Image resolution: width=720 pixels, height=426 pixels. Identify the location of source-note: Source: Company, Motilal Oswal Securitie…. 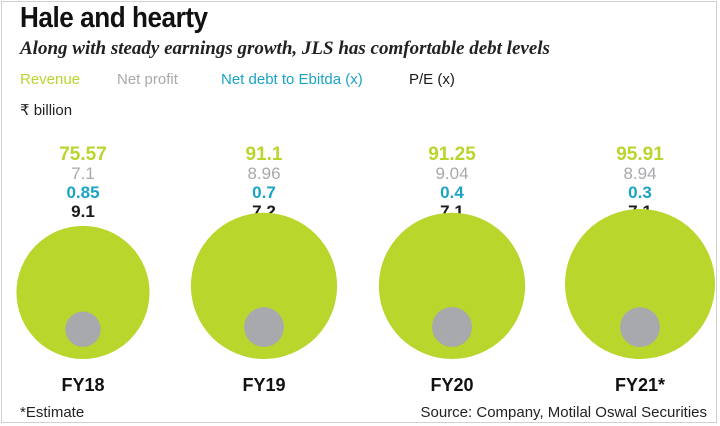
(564, 412).